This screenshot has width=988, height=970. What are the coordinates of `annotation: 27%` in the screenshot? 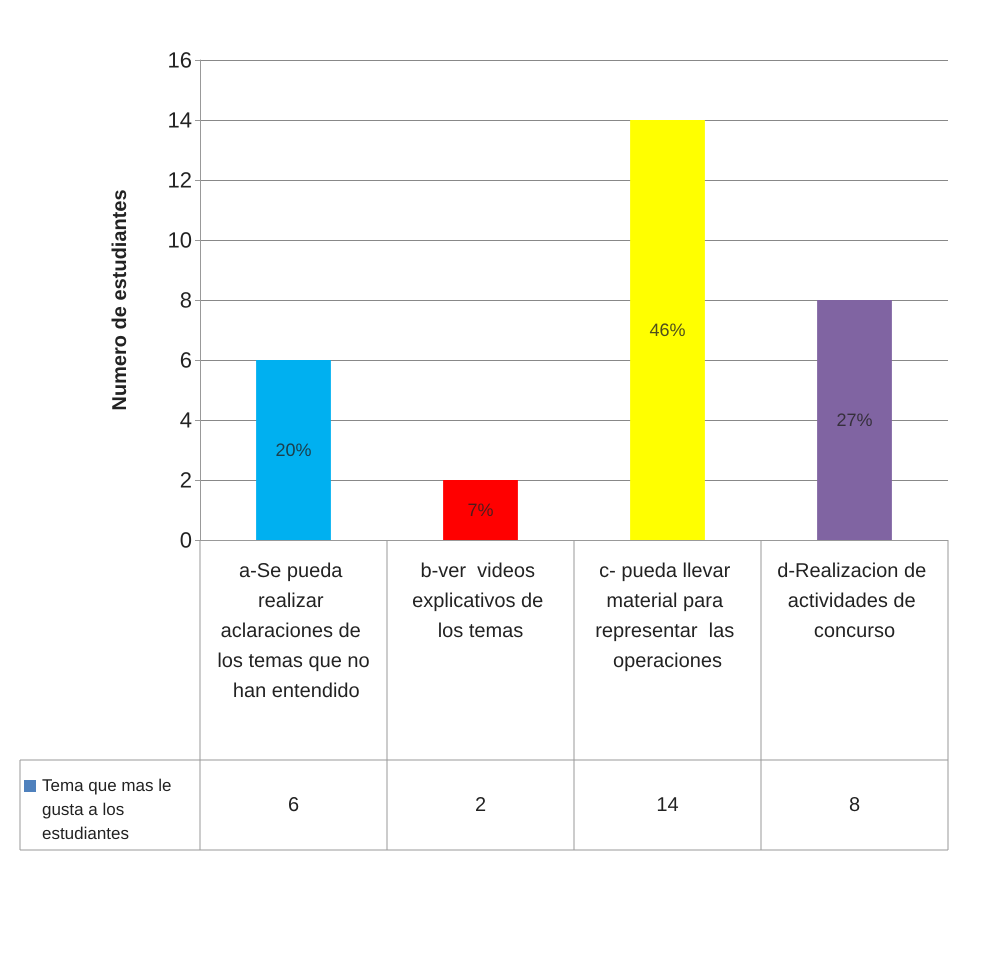 It's located at (854, 420).